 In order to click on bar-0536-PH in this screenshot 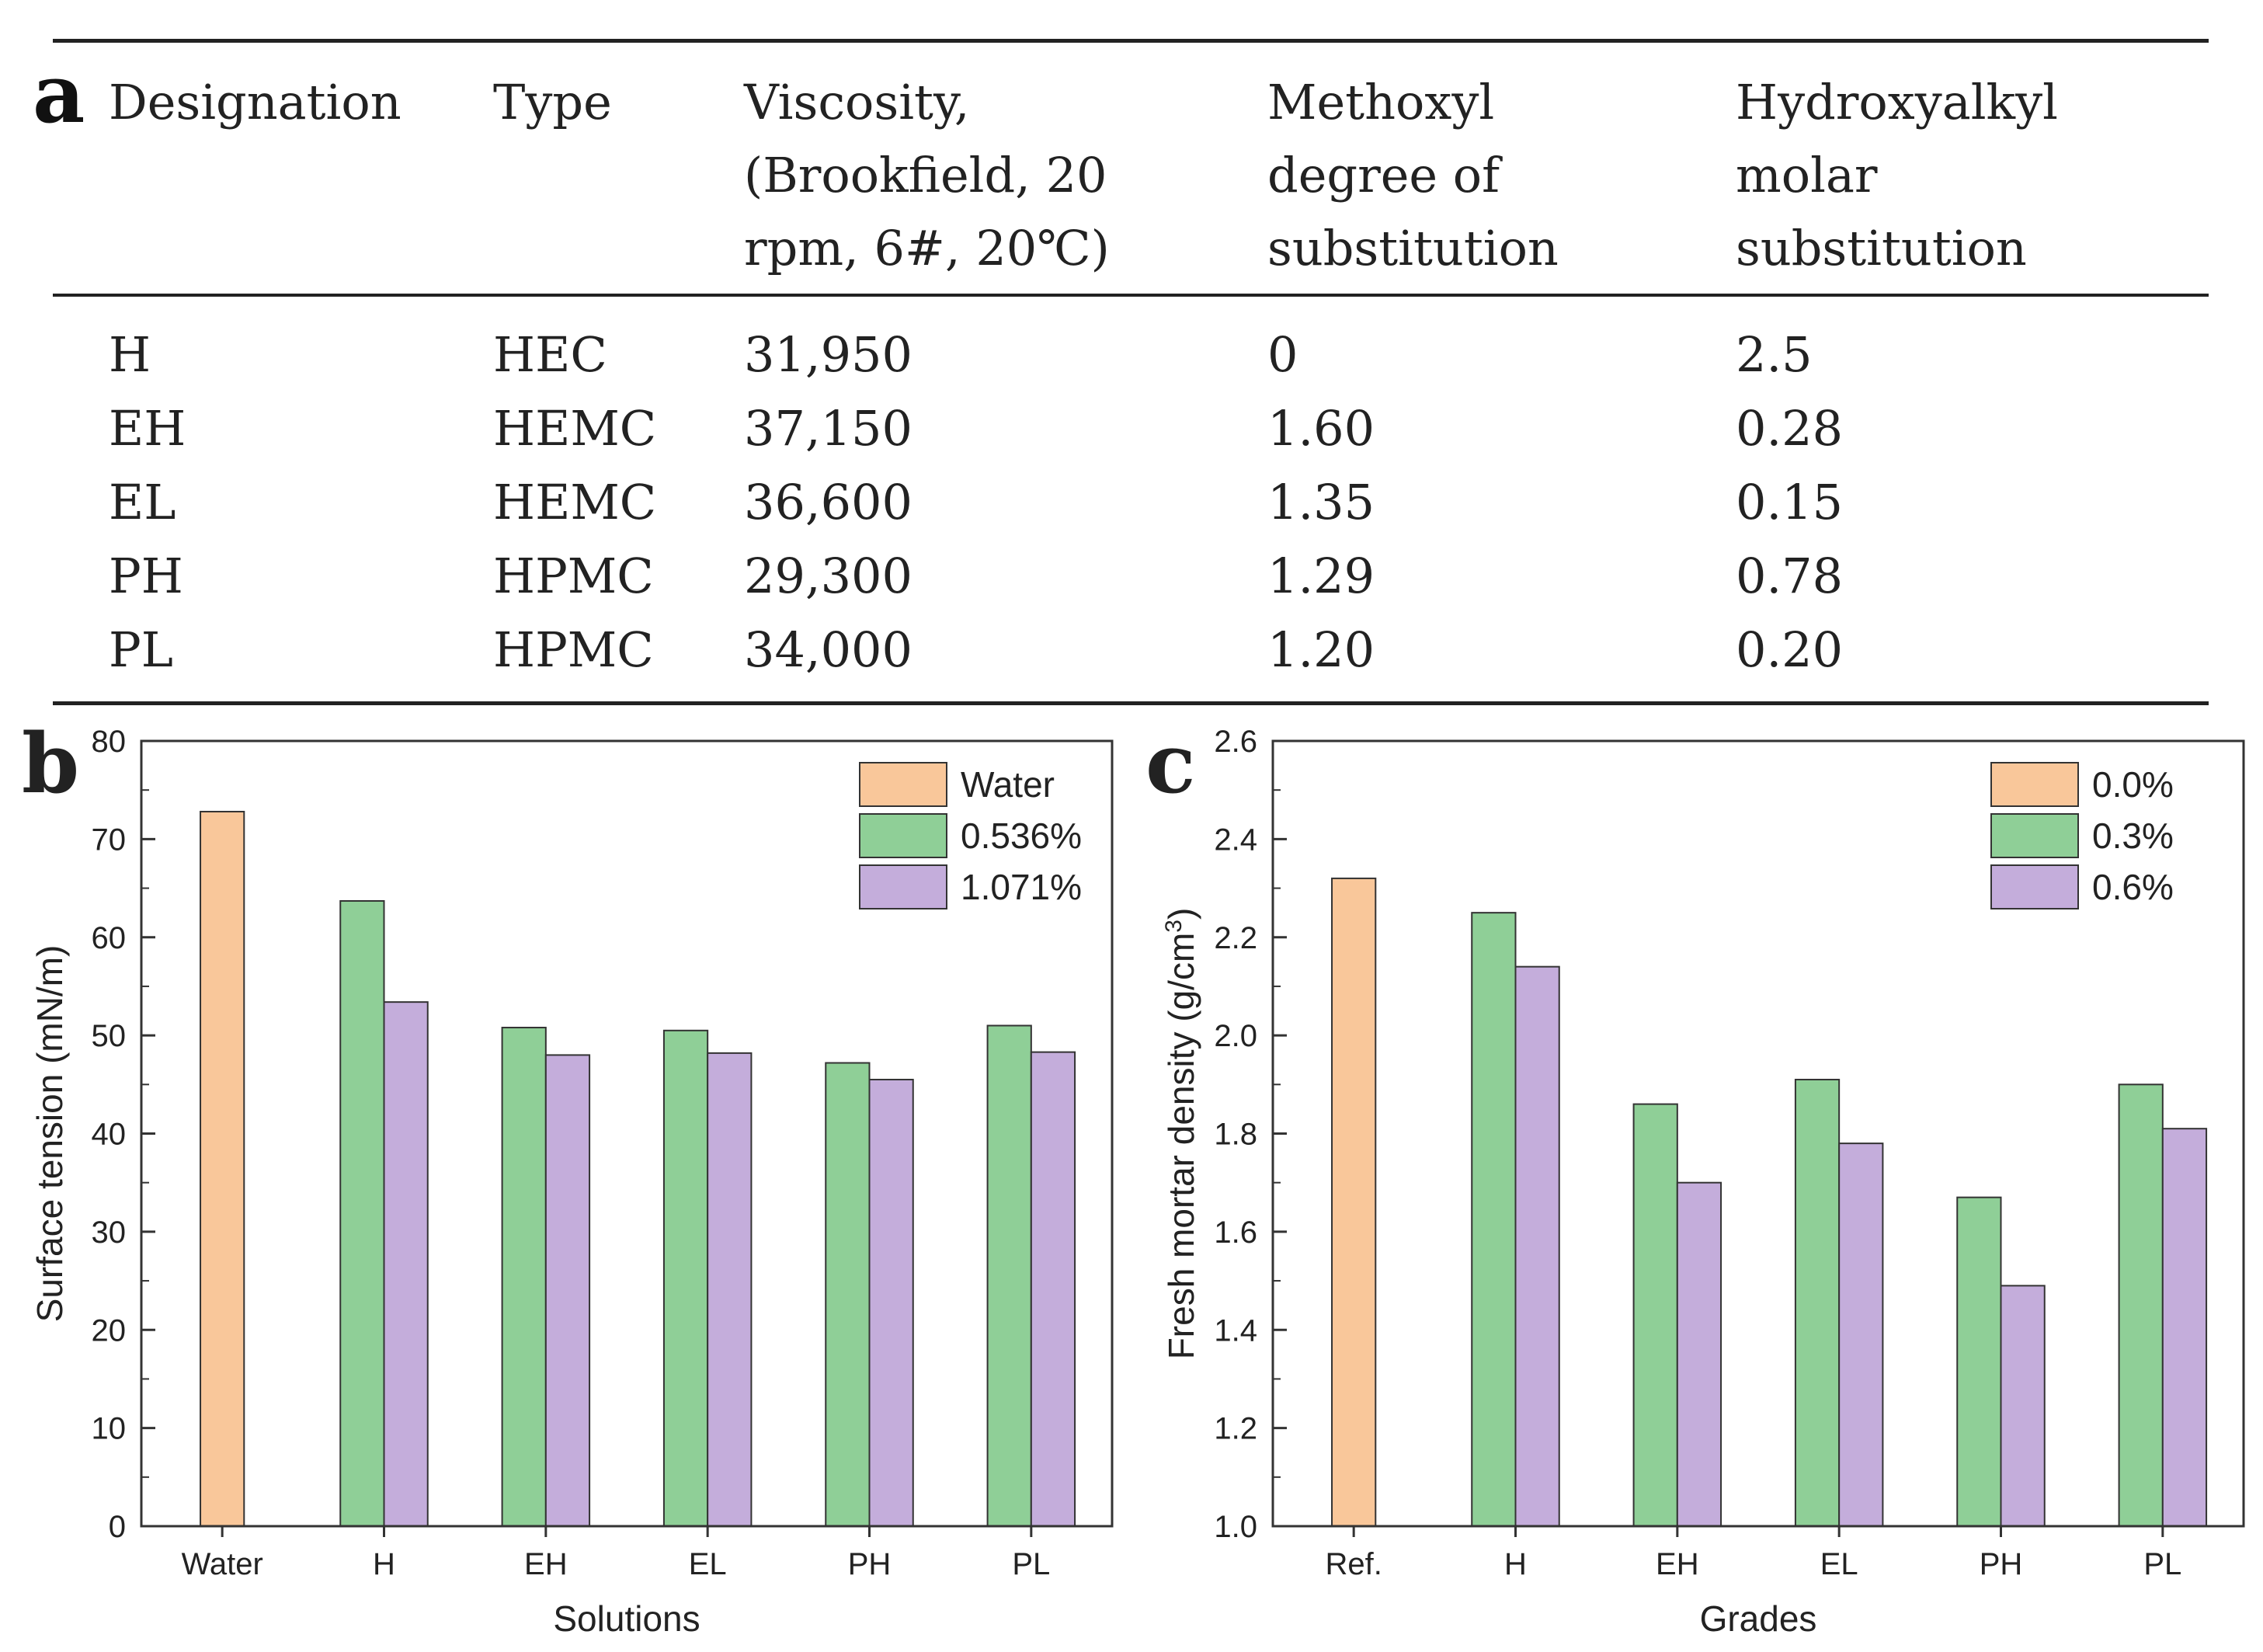, I will do `click(848, 1294)`.